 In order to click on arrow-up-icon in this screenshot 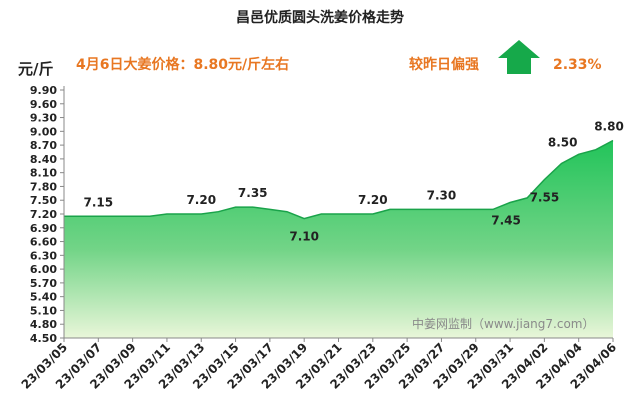, I will do `click(519, 57)`.